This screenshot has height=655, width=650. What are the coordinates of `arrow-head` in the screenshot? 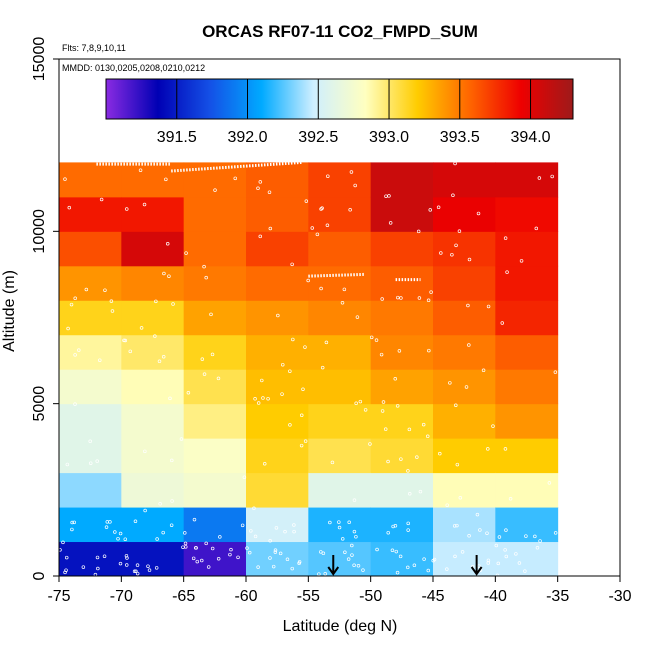 It's located at (333, 571).